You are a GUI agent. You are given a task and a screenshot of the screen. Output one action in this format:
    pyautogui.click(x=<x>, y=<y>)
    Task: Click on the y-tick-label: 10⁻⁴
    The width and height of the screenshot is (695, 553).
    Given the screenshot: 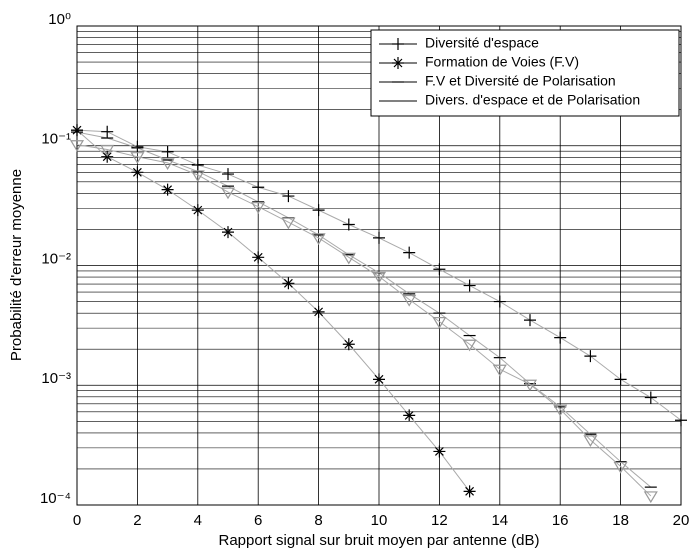 What is the action you would take?
    pyautogui.click(x=55, y=498)
    